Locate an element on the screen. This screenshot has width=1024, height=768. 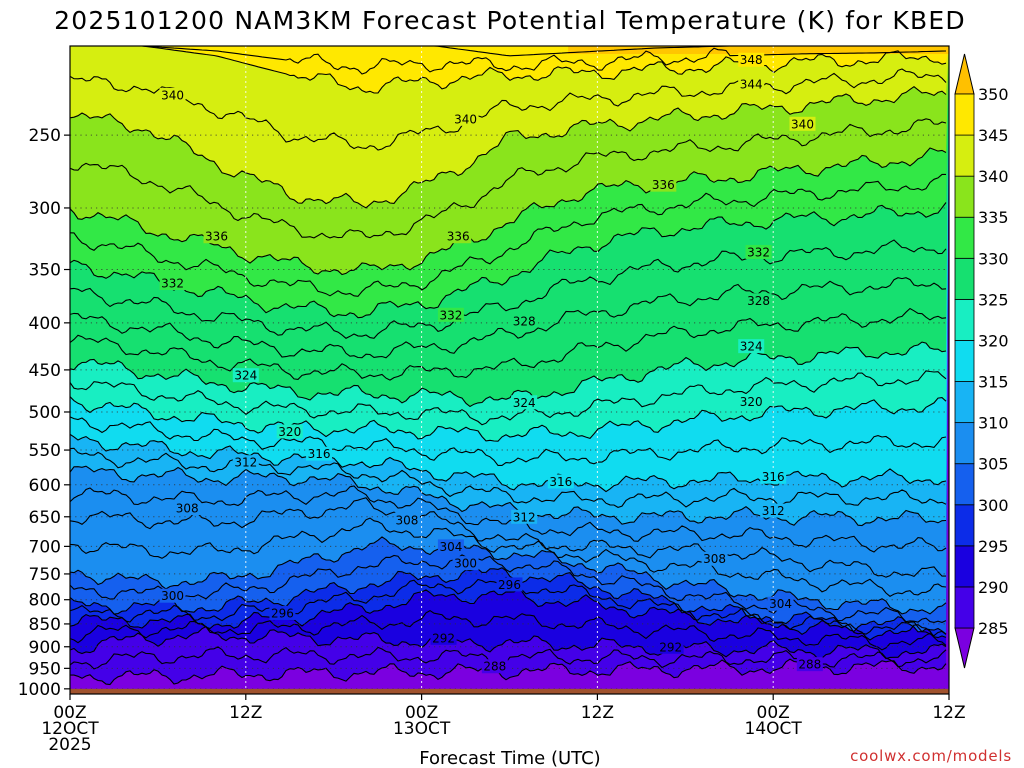
contour-label-text: 344 is located at coordinates (751, 85).